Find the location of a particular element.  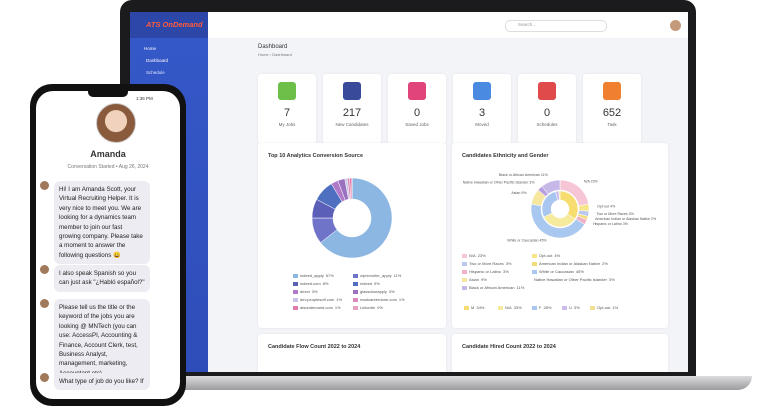

legend-name: glassdoorapply is located at coordinates (373, 291).